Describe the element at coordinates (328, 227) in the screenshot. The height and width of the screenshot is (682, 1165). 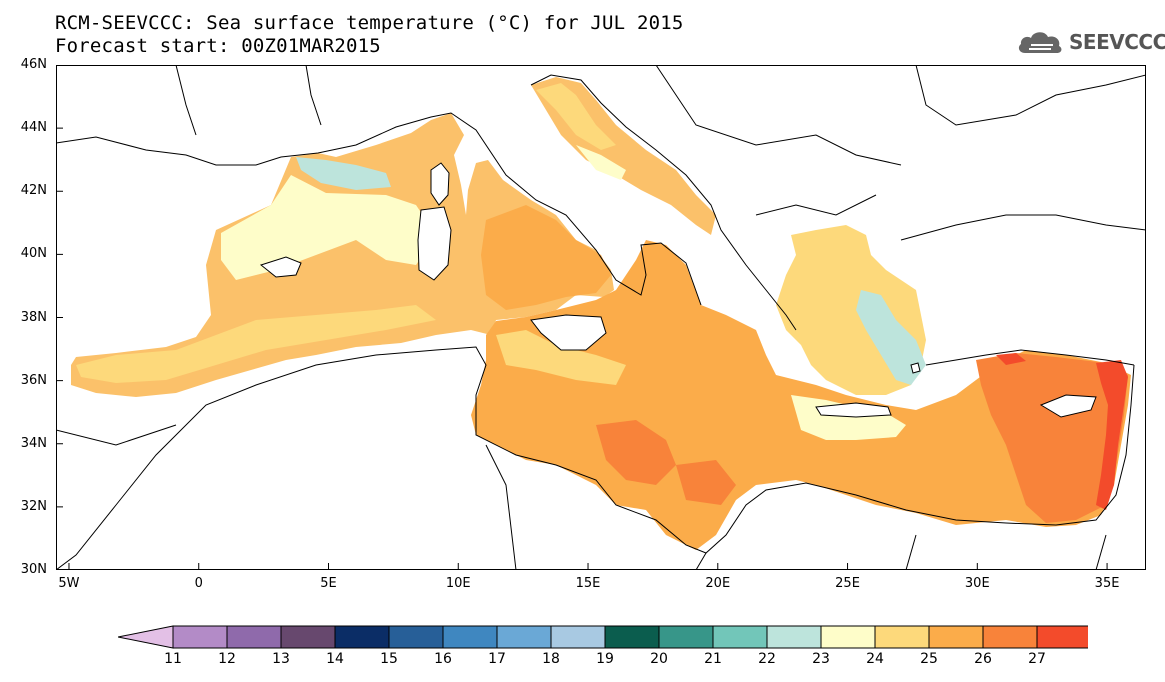
I see `ligurian-warm-yellow` at that location.